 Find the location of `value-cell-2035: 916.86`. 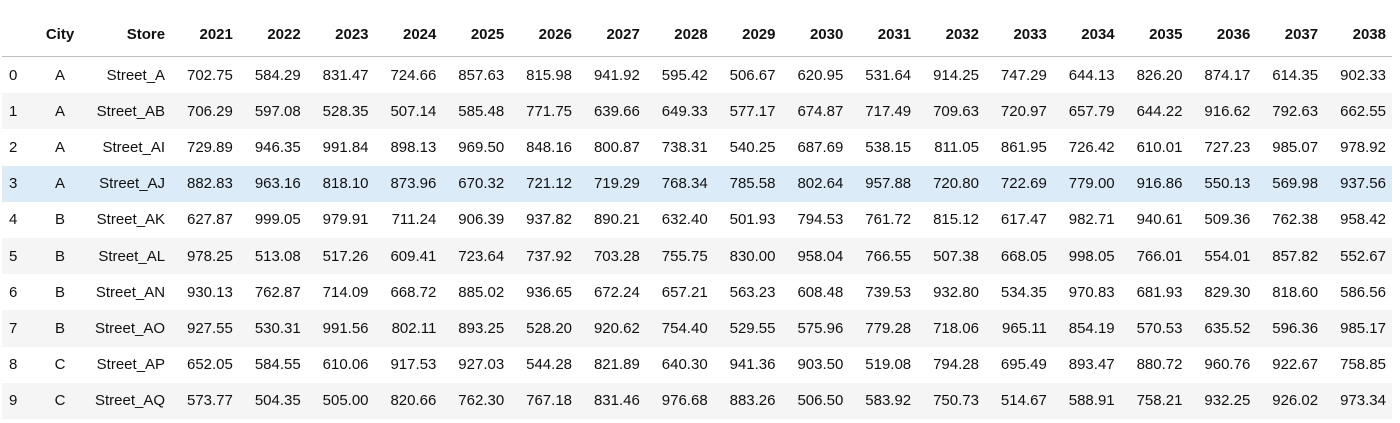

value-cell-2035: 916.86 is located at coordinates (1159, 184).